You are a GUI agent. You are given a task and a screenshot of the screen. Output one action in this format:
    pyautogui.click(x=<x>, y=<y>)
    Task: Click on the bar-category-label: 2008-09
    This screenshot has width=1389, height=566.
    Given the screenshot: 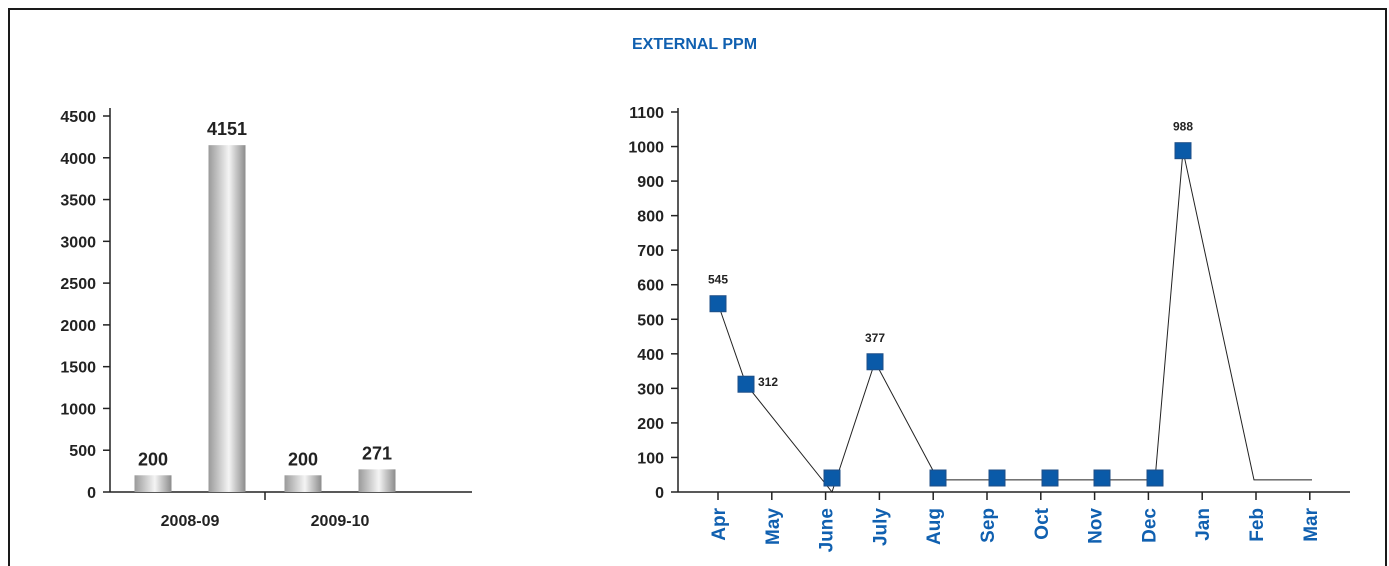 What is the action you would take?
    pyautogui.click(x=190, y=521)
    